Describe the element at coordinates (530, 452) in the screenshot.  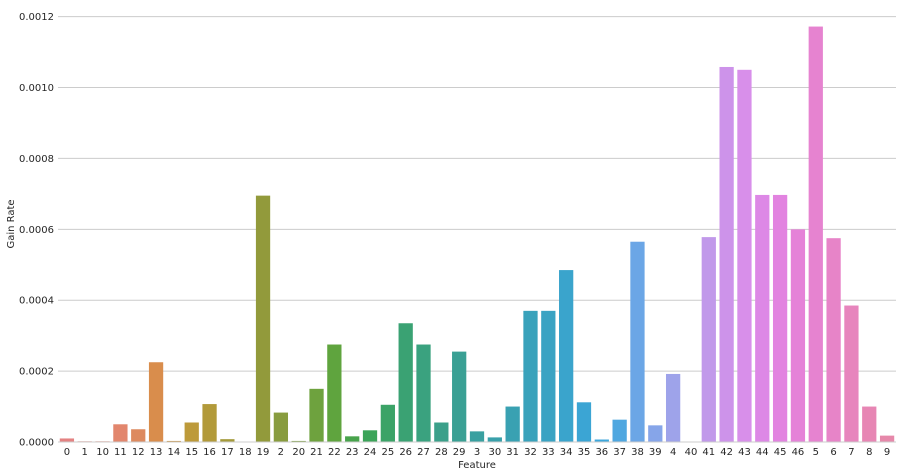
I see `x-tick-label: 32` at that location.